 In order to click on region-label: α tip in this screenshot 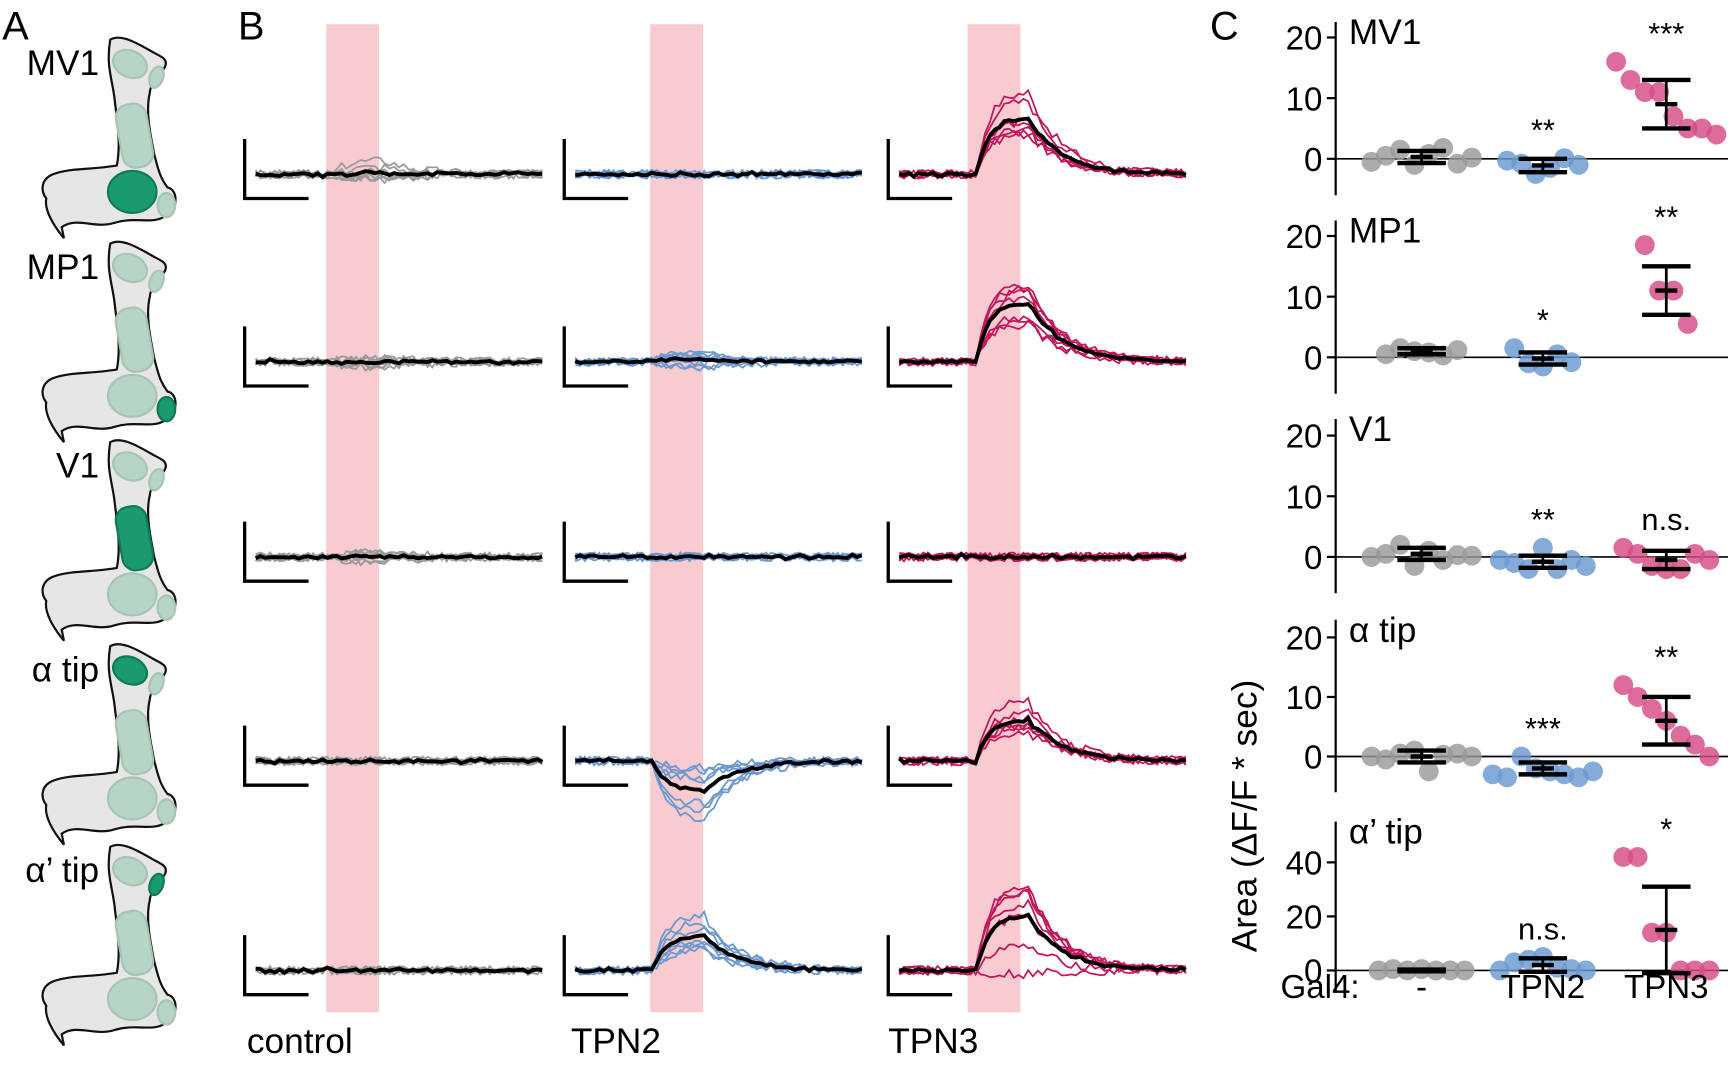, I will do `click(65, 670)`.